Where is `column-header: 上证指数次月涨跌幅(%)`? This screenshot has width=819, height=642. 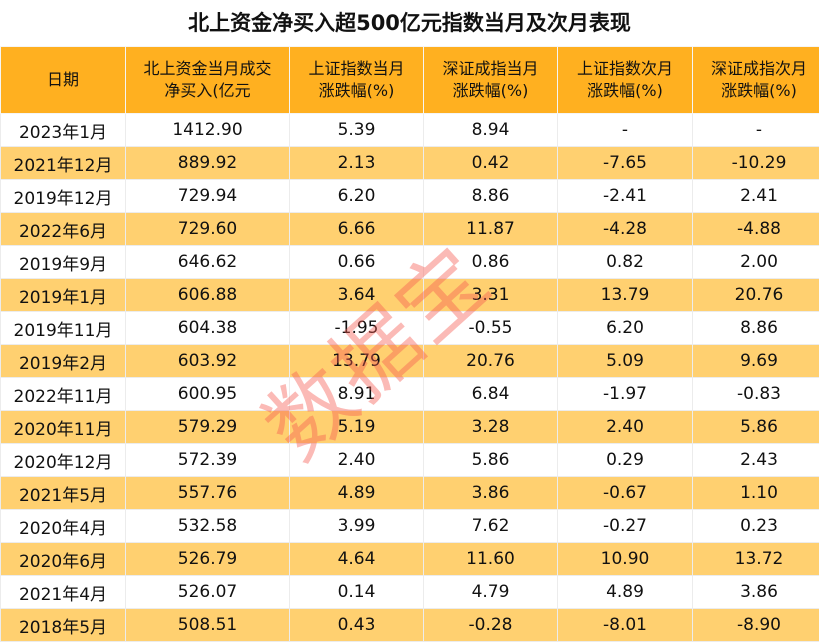 column-header: 上证指数次月涨跌幅(%) is located at coordinates (625, 80).